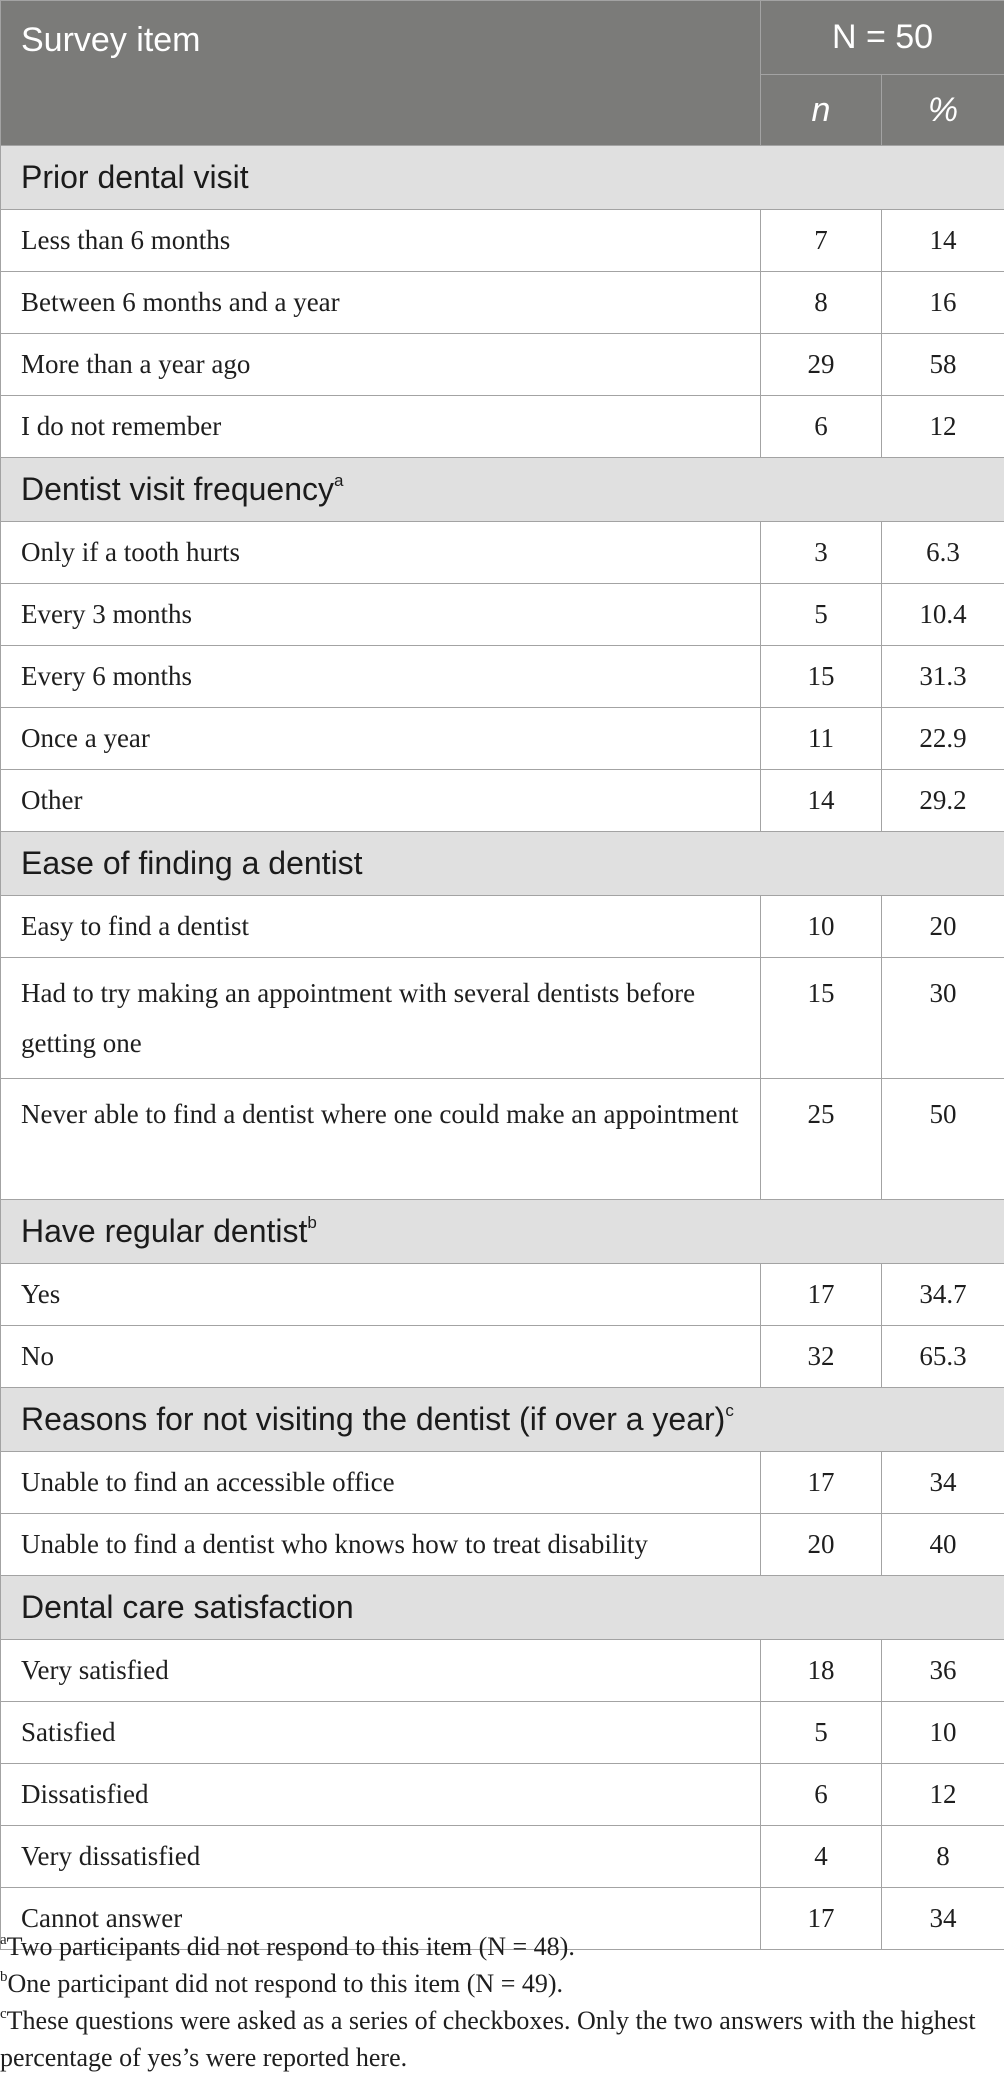 This screenshot has width=1004, height=2085. What do you see at coordinates (380, 926) in the screenshot?
I see `item-cell: Easy to find a dentist` at bounding box center [380, 926].